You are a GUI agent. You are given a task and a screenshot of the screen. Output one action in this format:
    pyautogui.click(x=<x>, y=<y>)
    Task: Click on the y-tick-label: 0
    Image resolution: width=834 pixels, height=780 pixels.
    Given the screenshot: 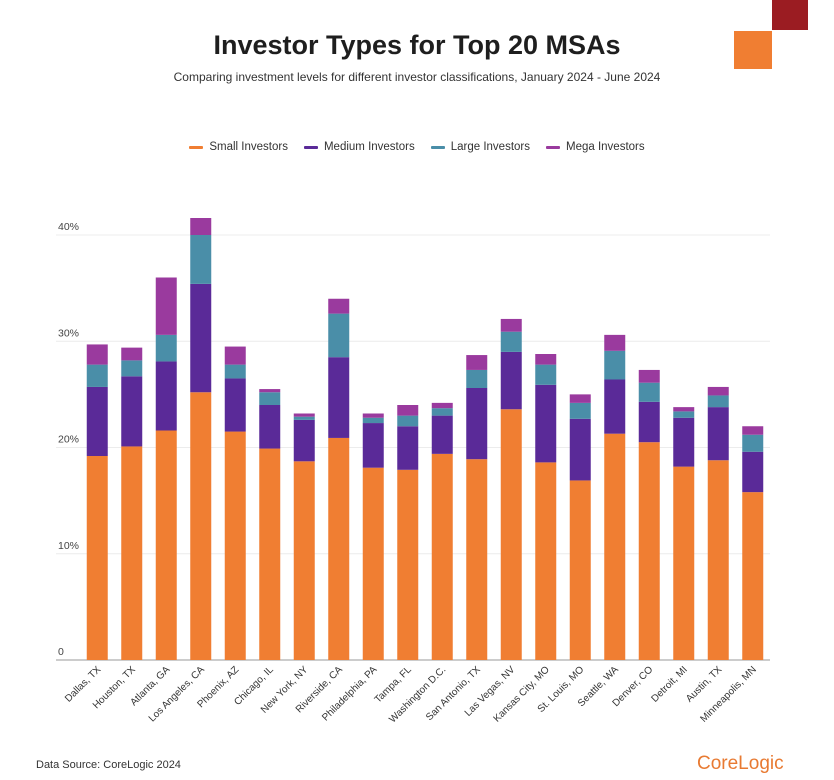 What is the action you would take?
    pyautogui.click(x=61, y=652)
    